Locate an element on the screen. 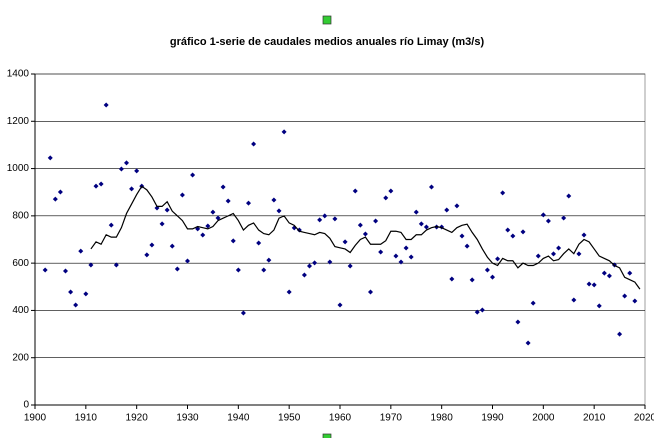  x-tick-label: 1900 is located at coordinates (35, 418).